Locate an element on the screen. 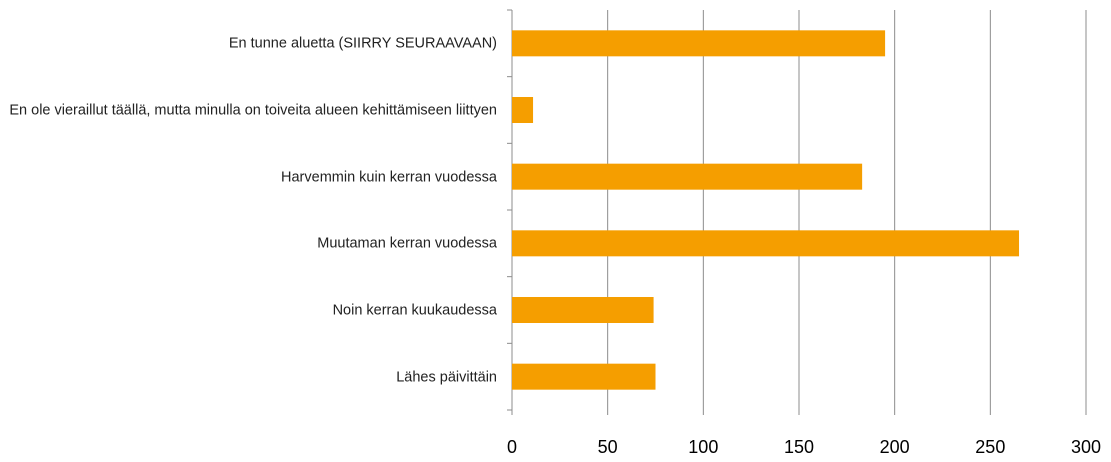 This screenshot has width=1111, height=462. x-tick-label: 300 is located at coordinates (1086, 447).